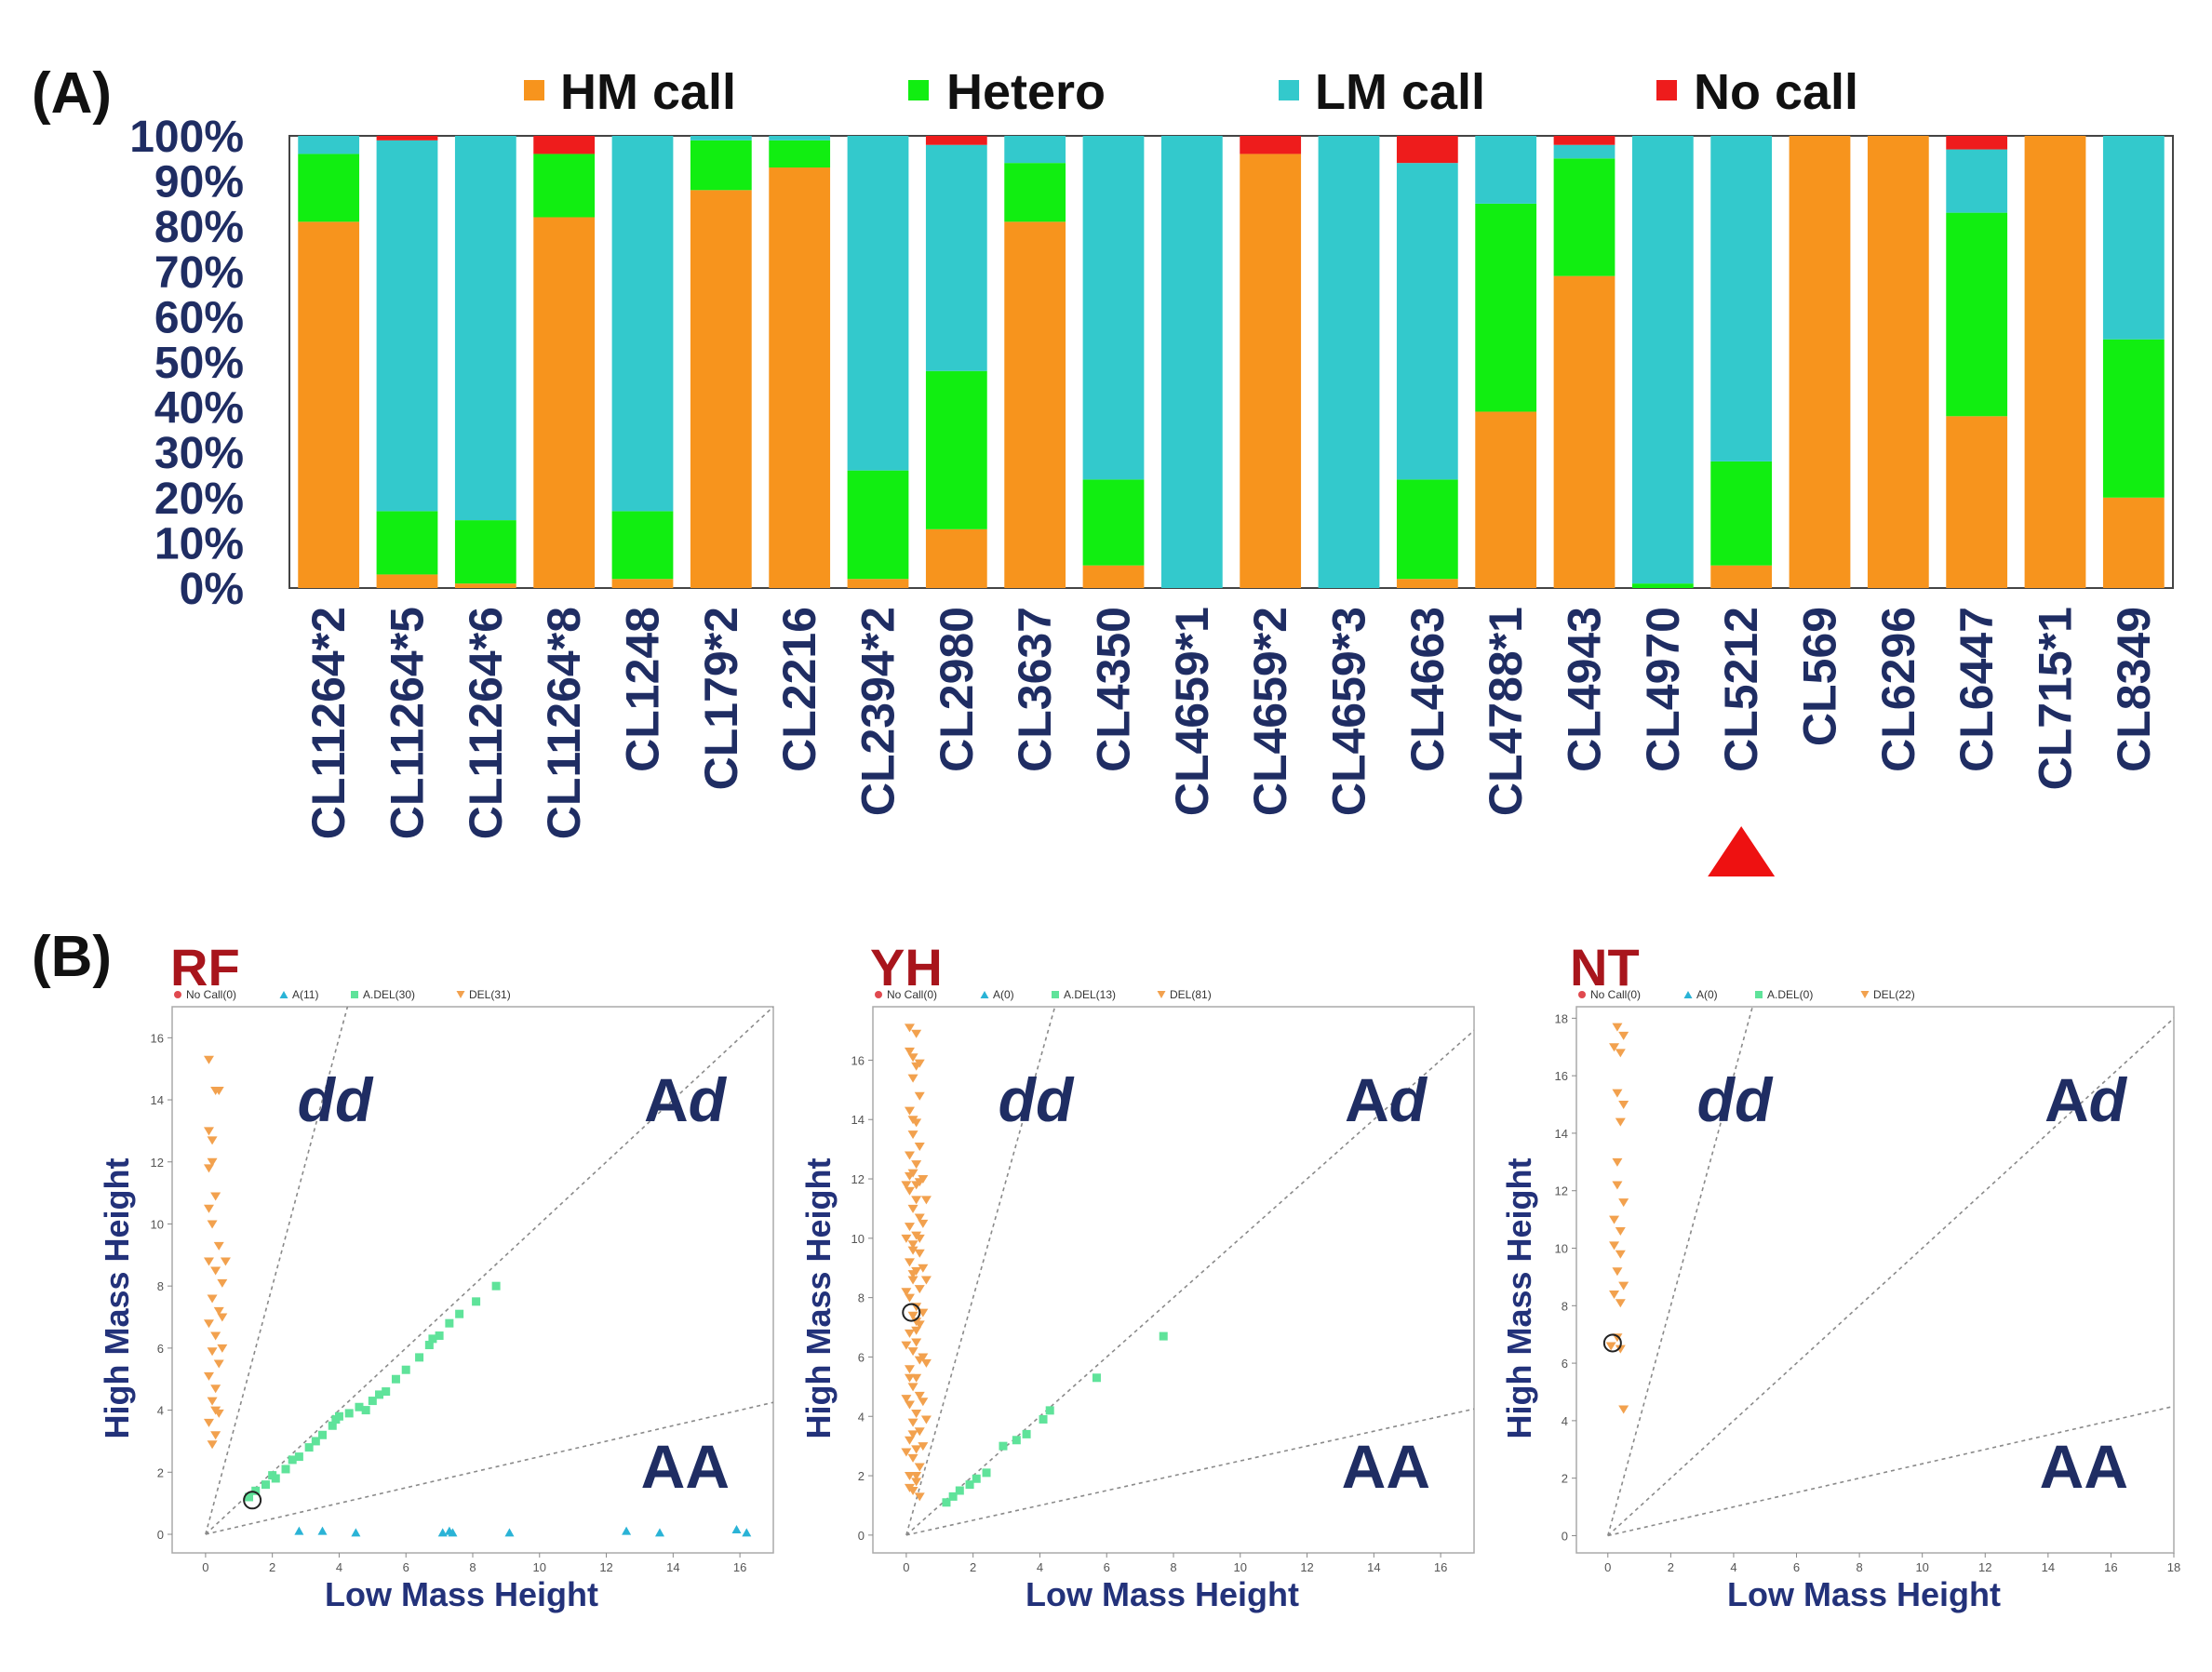 The height and width of the screenshot is (1672, 2212). Describe the element at coordinates (1859, 1567) in the screenshot. I see `x-tick-label: 8` at that location.